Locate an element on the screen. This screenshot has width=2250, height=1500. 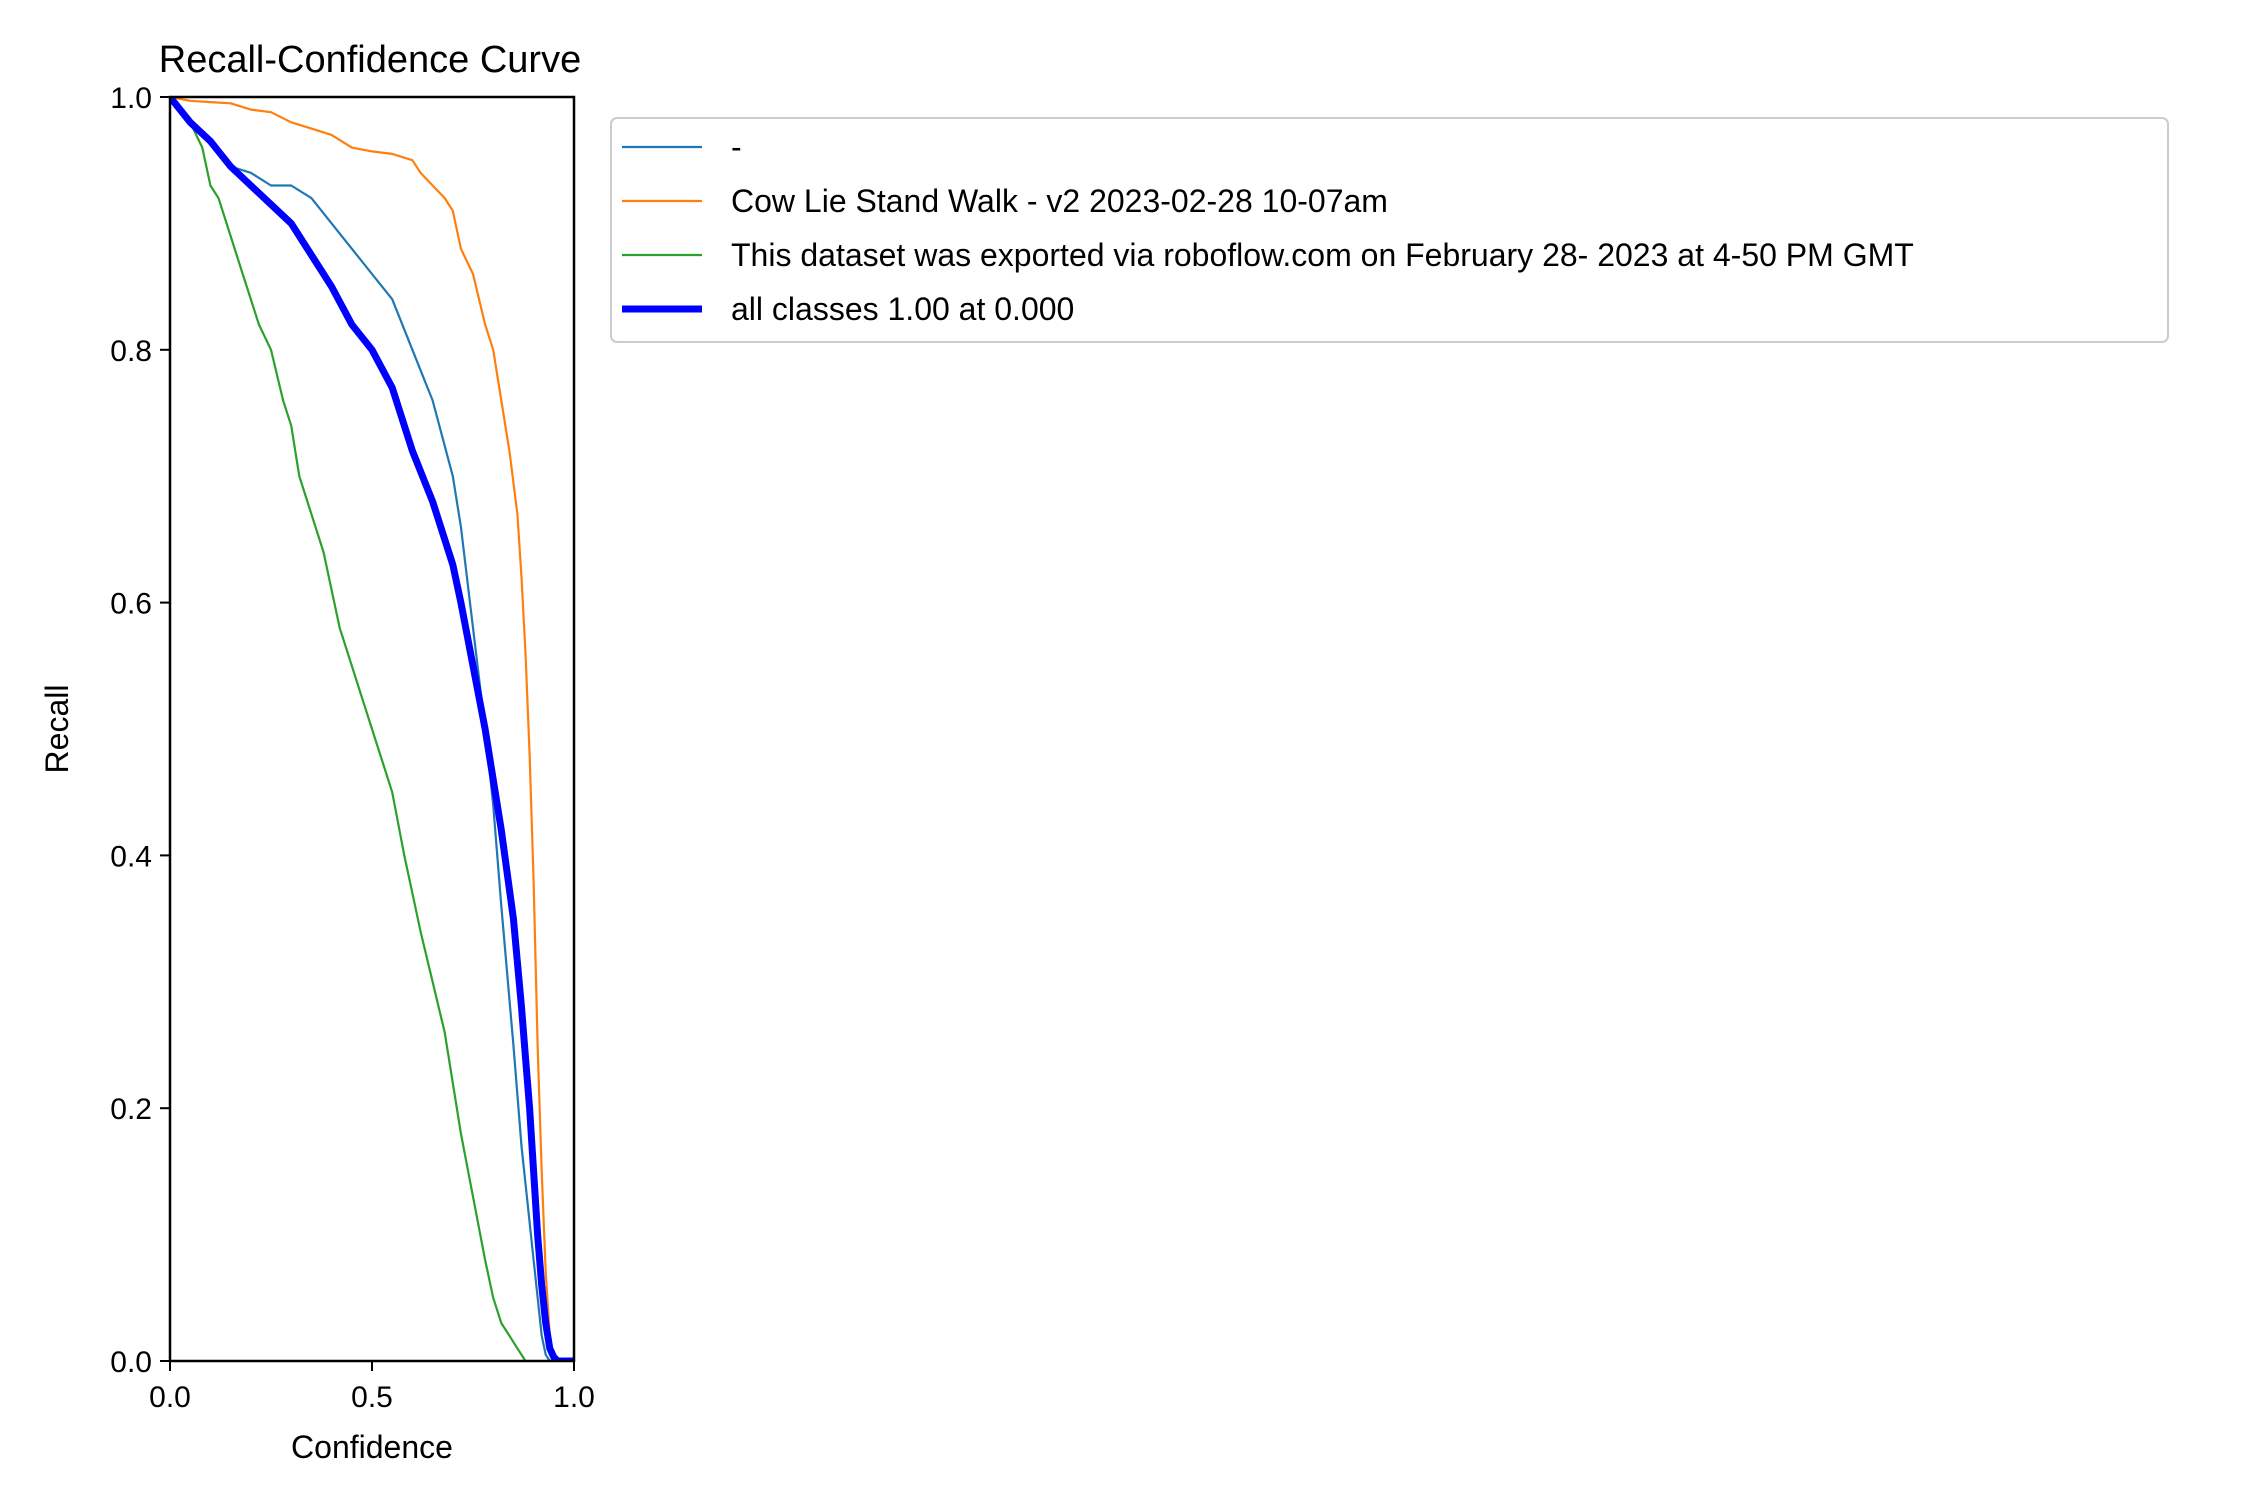
y-tick-label: 1.0 is located at coordinates (131, 98).